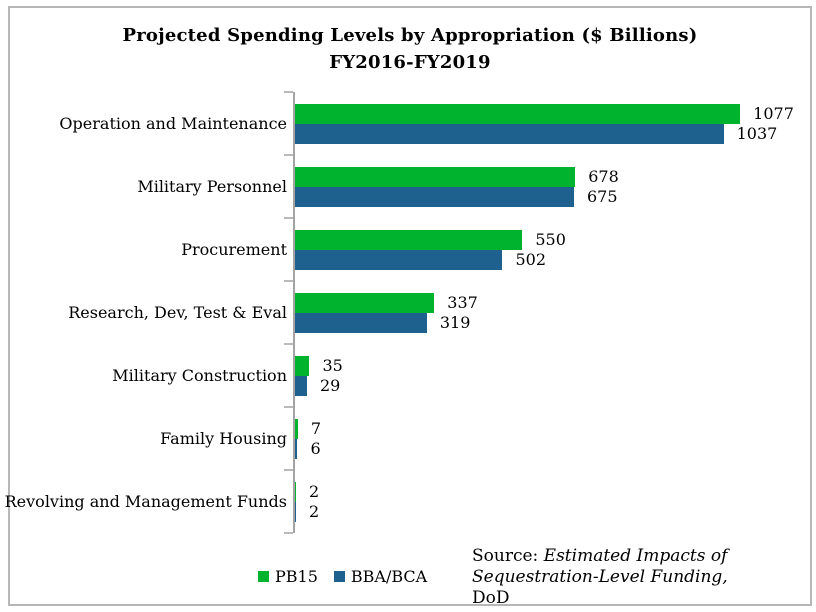 Image resolution: width=816 pixels, height=612 pixels. I want to click on value-label: 502, so click(531, 259).